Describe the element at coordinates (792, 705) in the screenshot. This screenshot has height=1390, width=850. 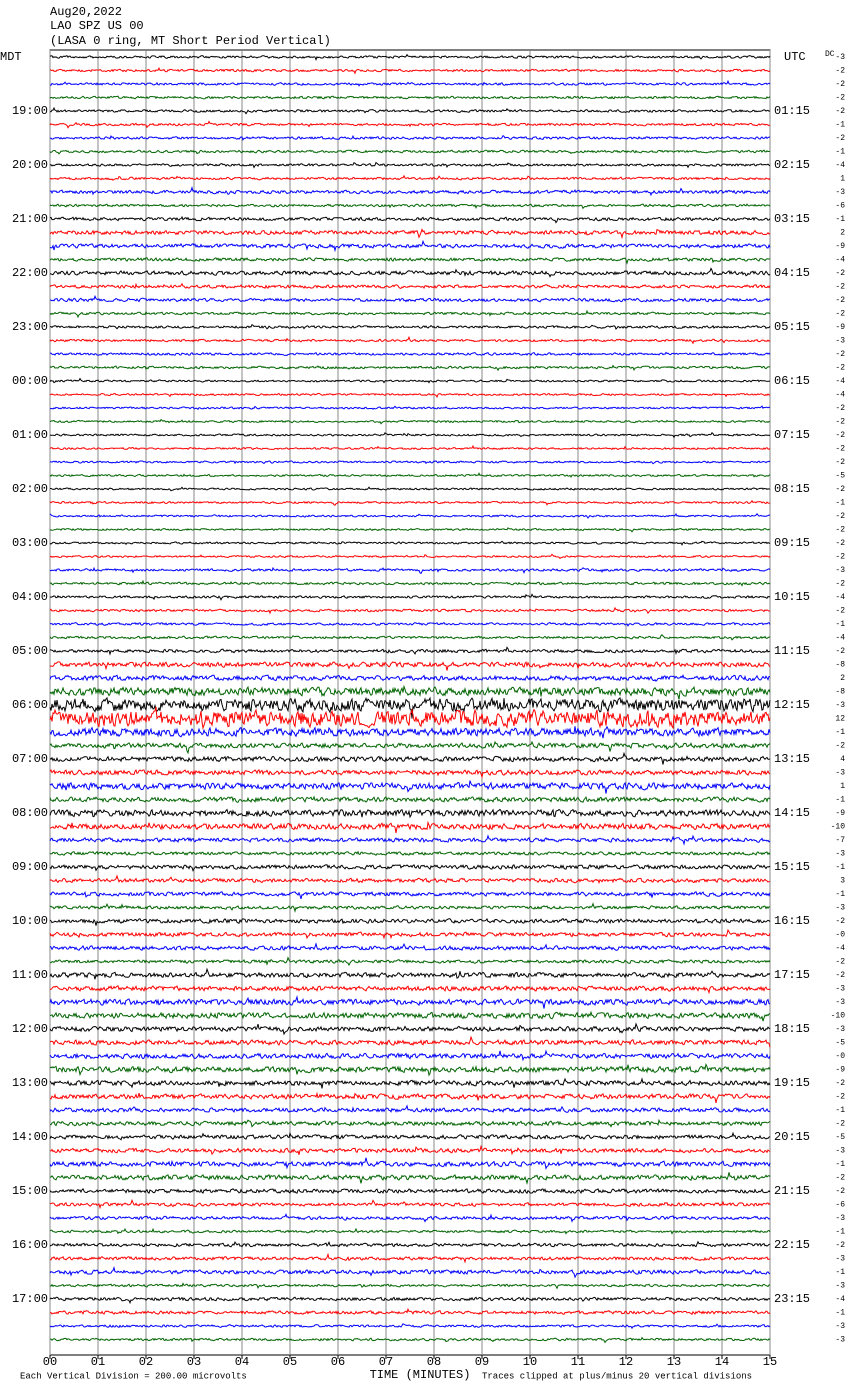
I see `utc-label: 12:15` at that location.